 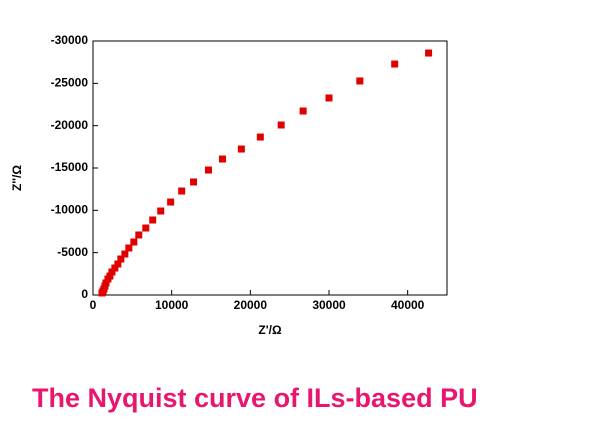 What do you see at coordinates (17, 178) in the screenshot?
I see `y-axis-label: Z''/Ω` at bounding box center [17, 178].